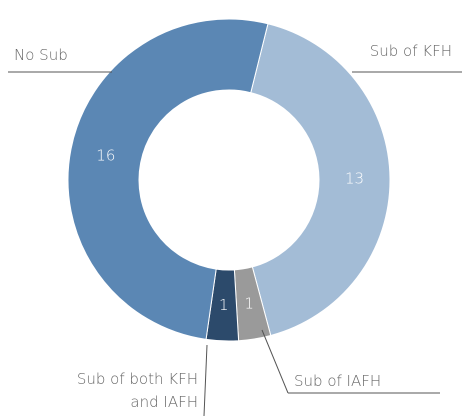 The image size is (462, 416). Describe the element at coordinates (338, 381) in the screenshot. I see `category-label: Sub of IAFH` at that location.